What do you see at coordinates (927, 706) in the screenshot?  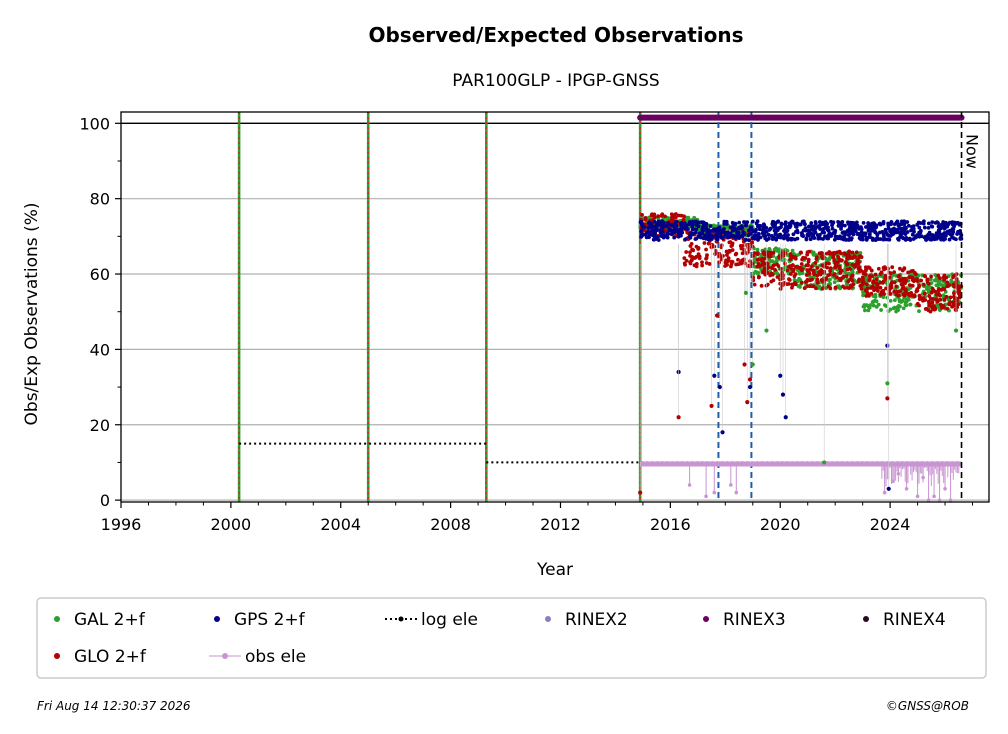 I see `footer-credit: ©GNSS@ROB` at bounding box center [927, 706].